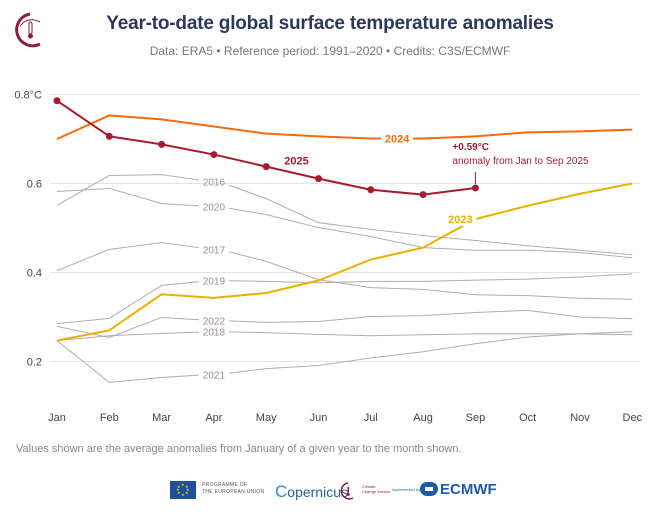 The width and height of the screenshot is (660, 532). I want to click on series-label-2021: 2021, so click(214, 375).